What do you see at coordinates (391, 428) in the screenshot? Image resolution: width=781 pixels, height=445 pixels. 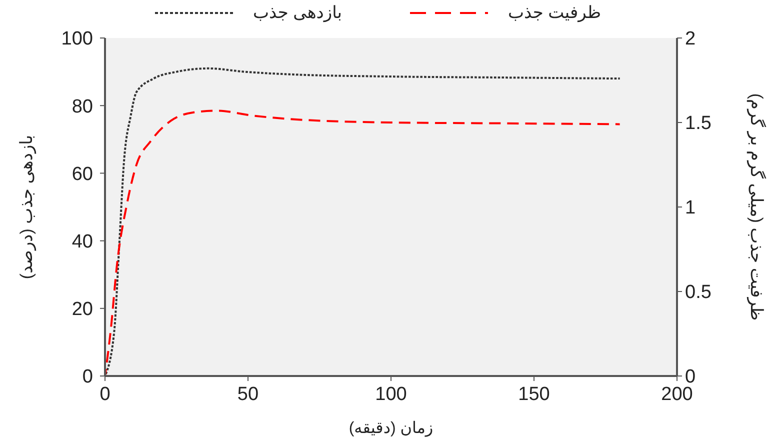 I see `x-axis-title: زمان (دقیقه)` at bounding box center [391, 428].